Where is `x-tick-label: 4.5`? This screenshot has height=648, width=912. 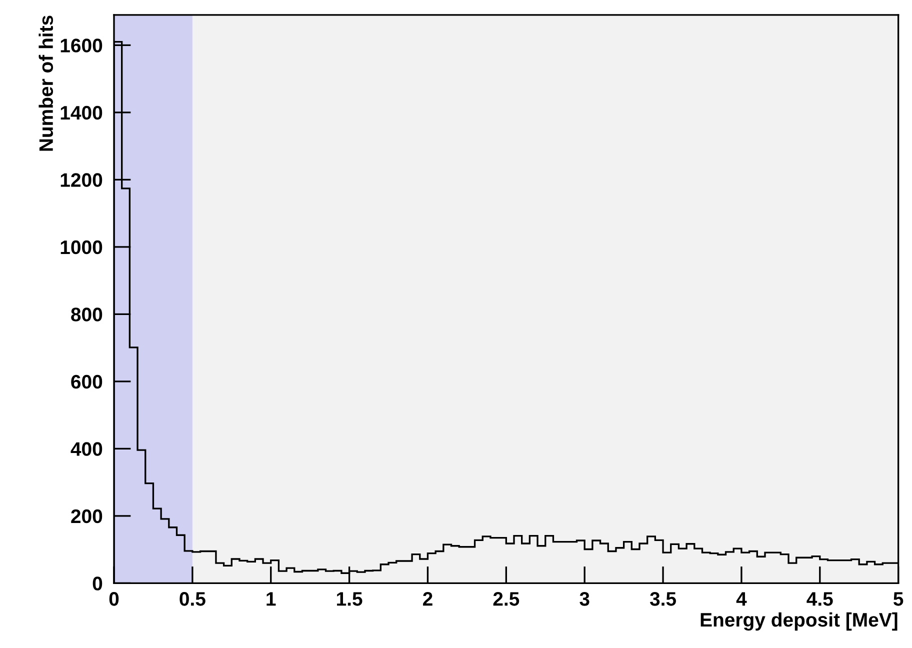 x-tick-label: 4.5 is located at coordinates (819, 599).